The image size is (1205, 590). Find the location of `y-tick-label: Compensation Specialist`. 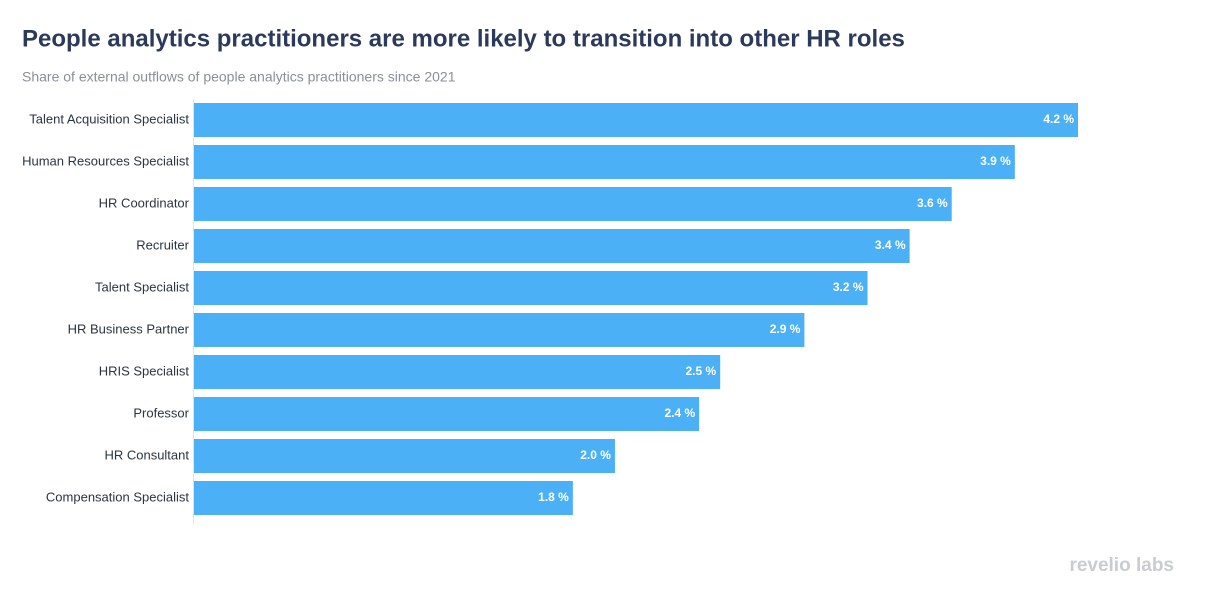

y-tick-label: Compensation Specialist is located at coordinates (117, 496).